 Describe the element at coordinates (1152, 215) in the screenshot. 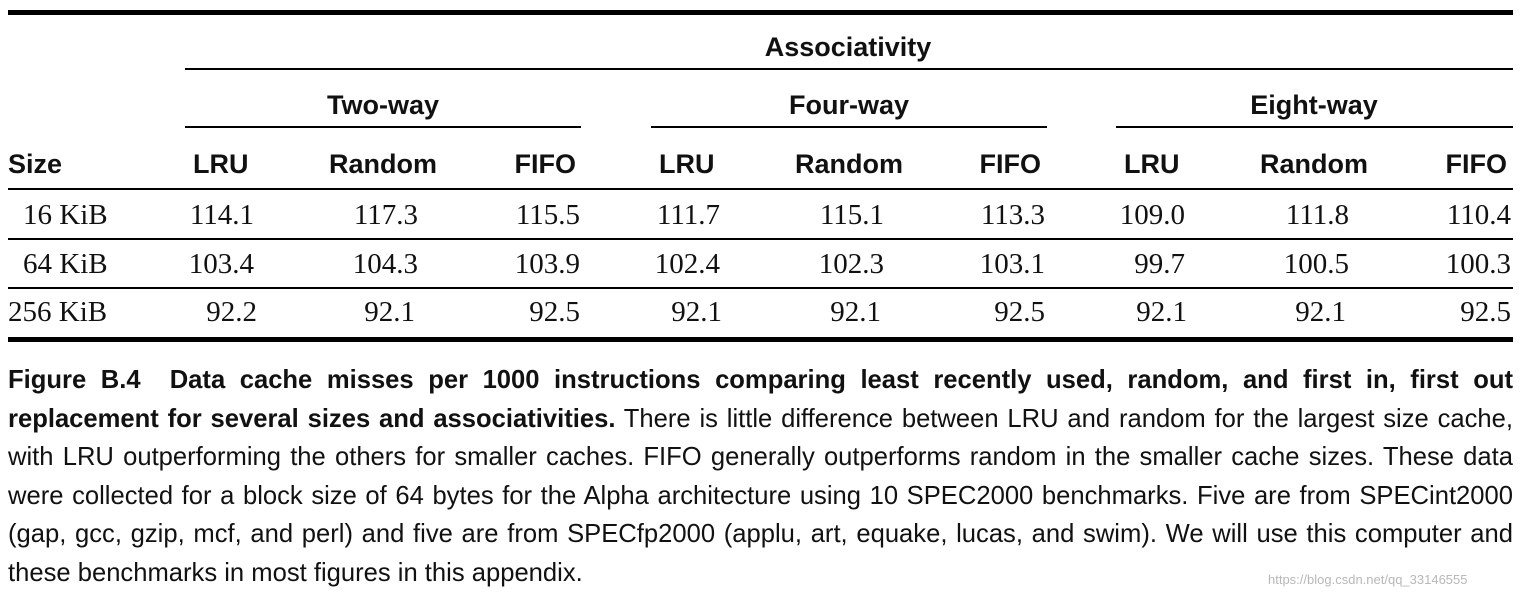

I see `table-cell: 109.0` at that location.